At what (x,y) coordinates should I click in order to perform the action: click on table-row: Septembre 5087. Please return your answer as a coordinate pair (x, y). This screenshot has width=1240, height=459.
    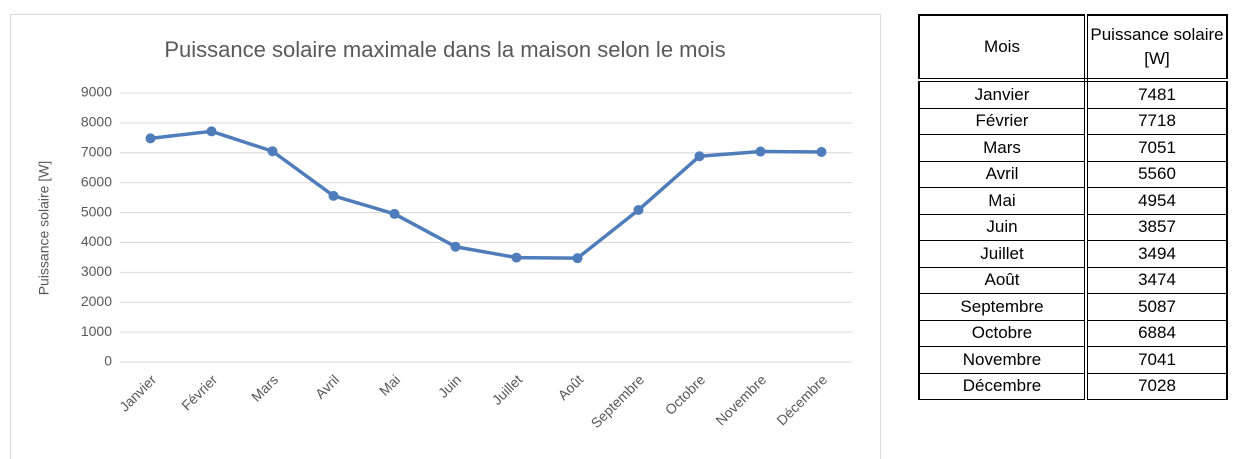
    Looking at the image, I should click on (1073, 307).